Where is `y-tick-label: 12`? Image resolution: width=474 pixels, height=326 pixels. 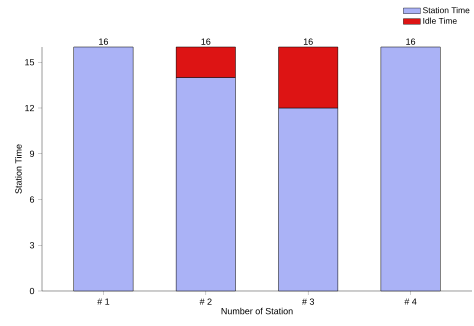 y-tick-label: 12 is located at coordinates (29, 108).